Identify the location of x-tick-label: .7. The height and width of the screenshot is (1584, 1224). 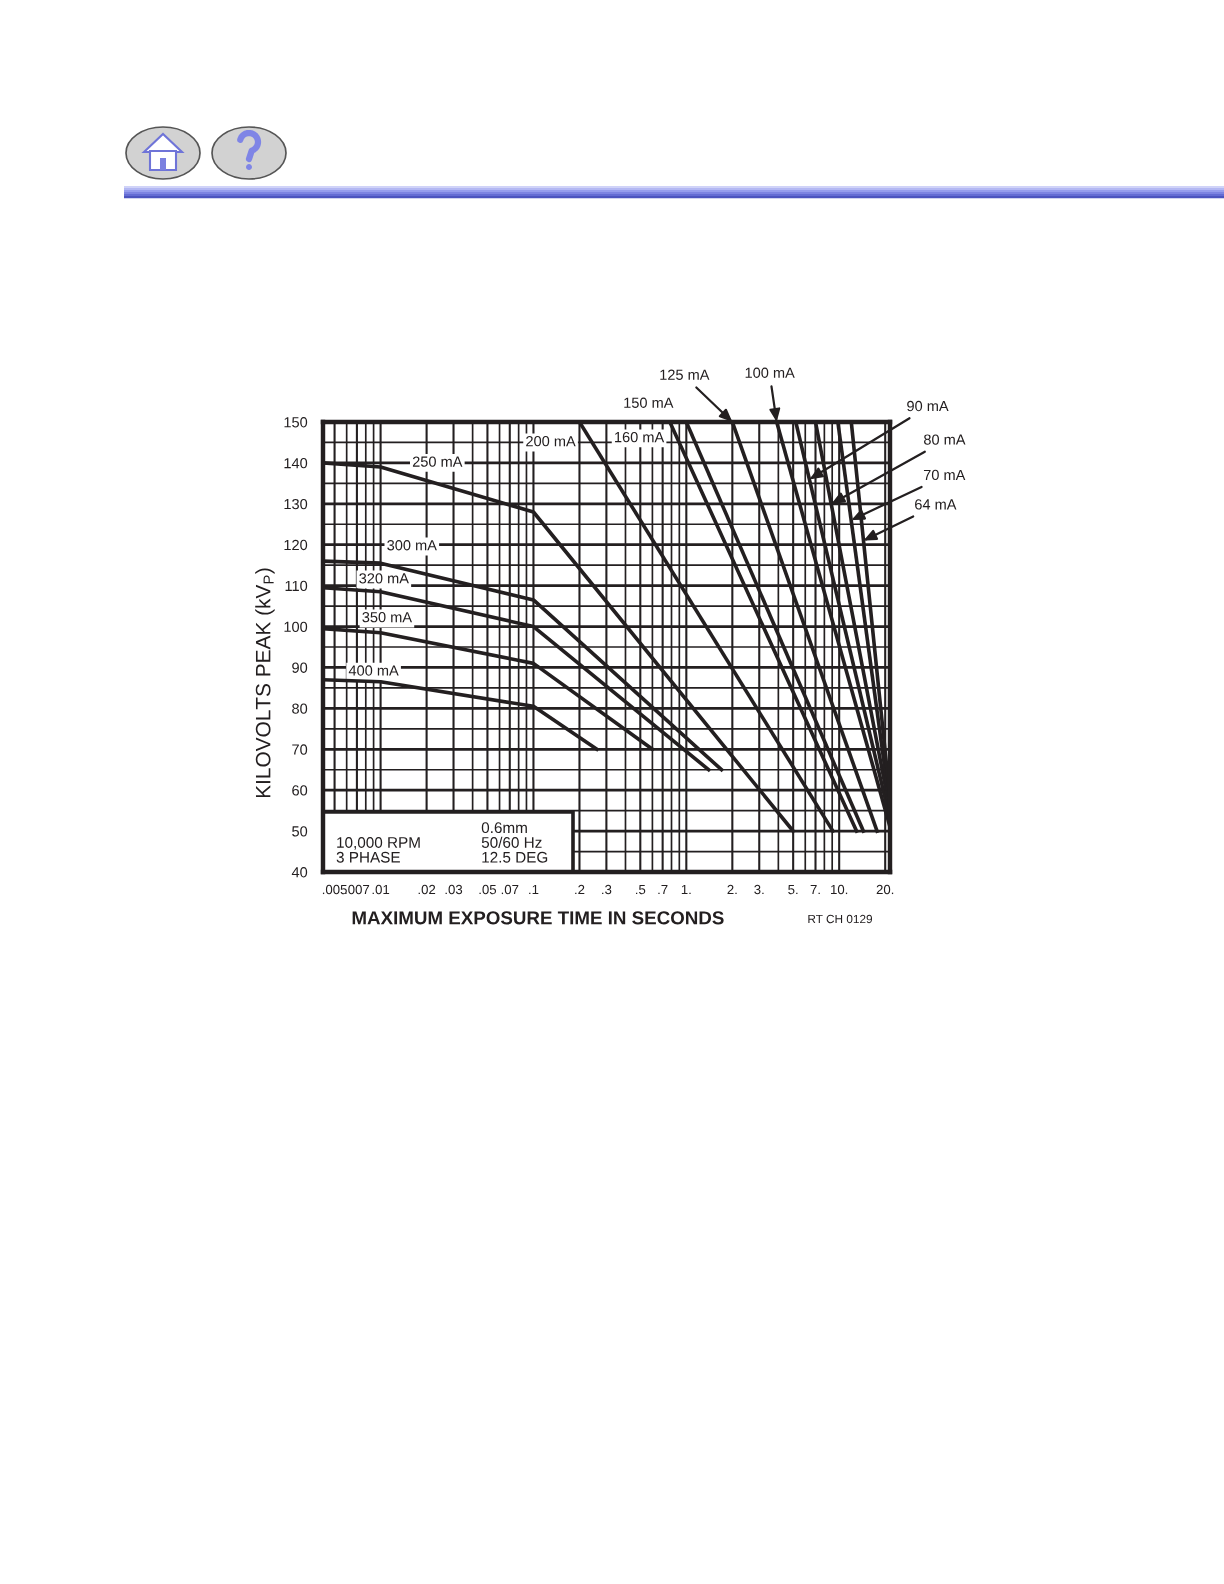
(663, 889).